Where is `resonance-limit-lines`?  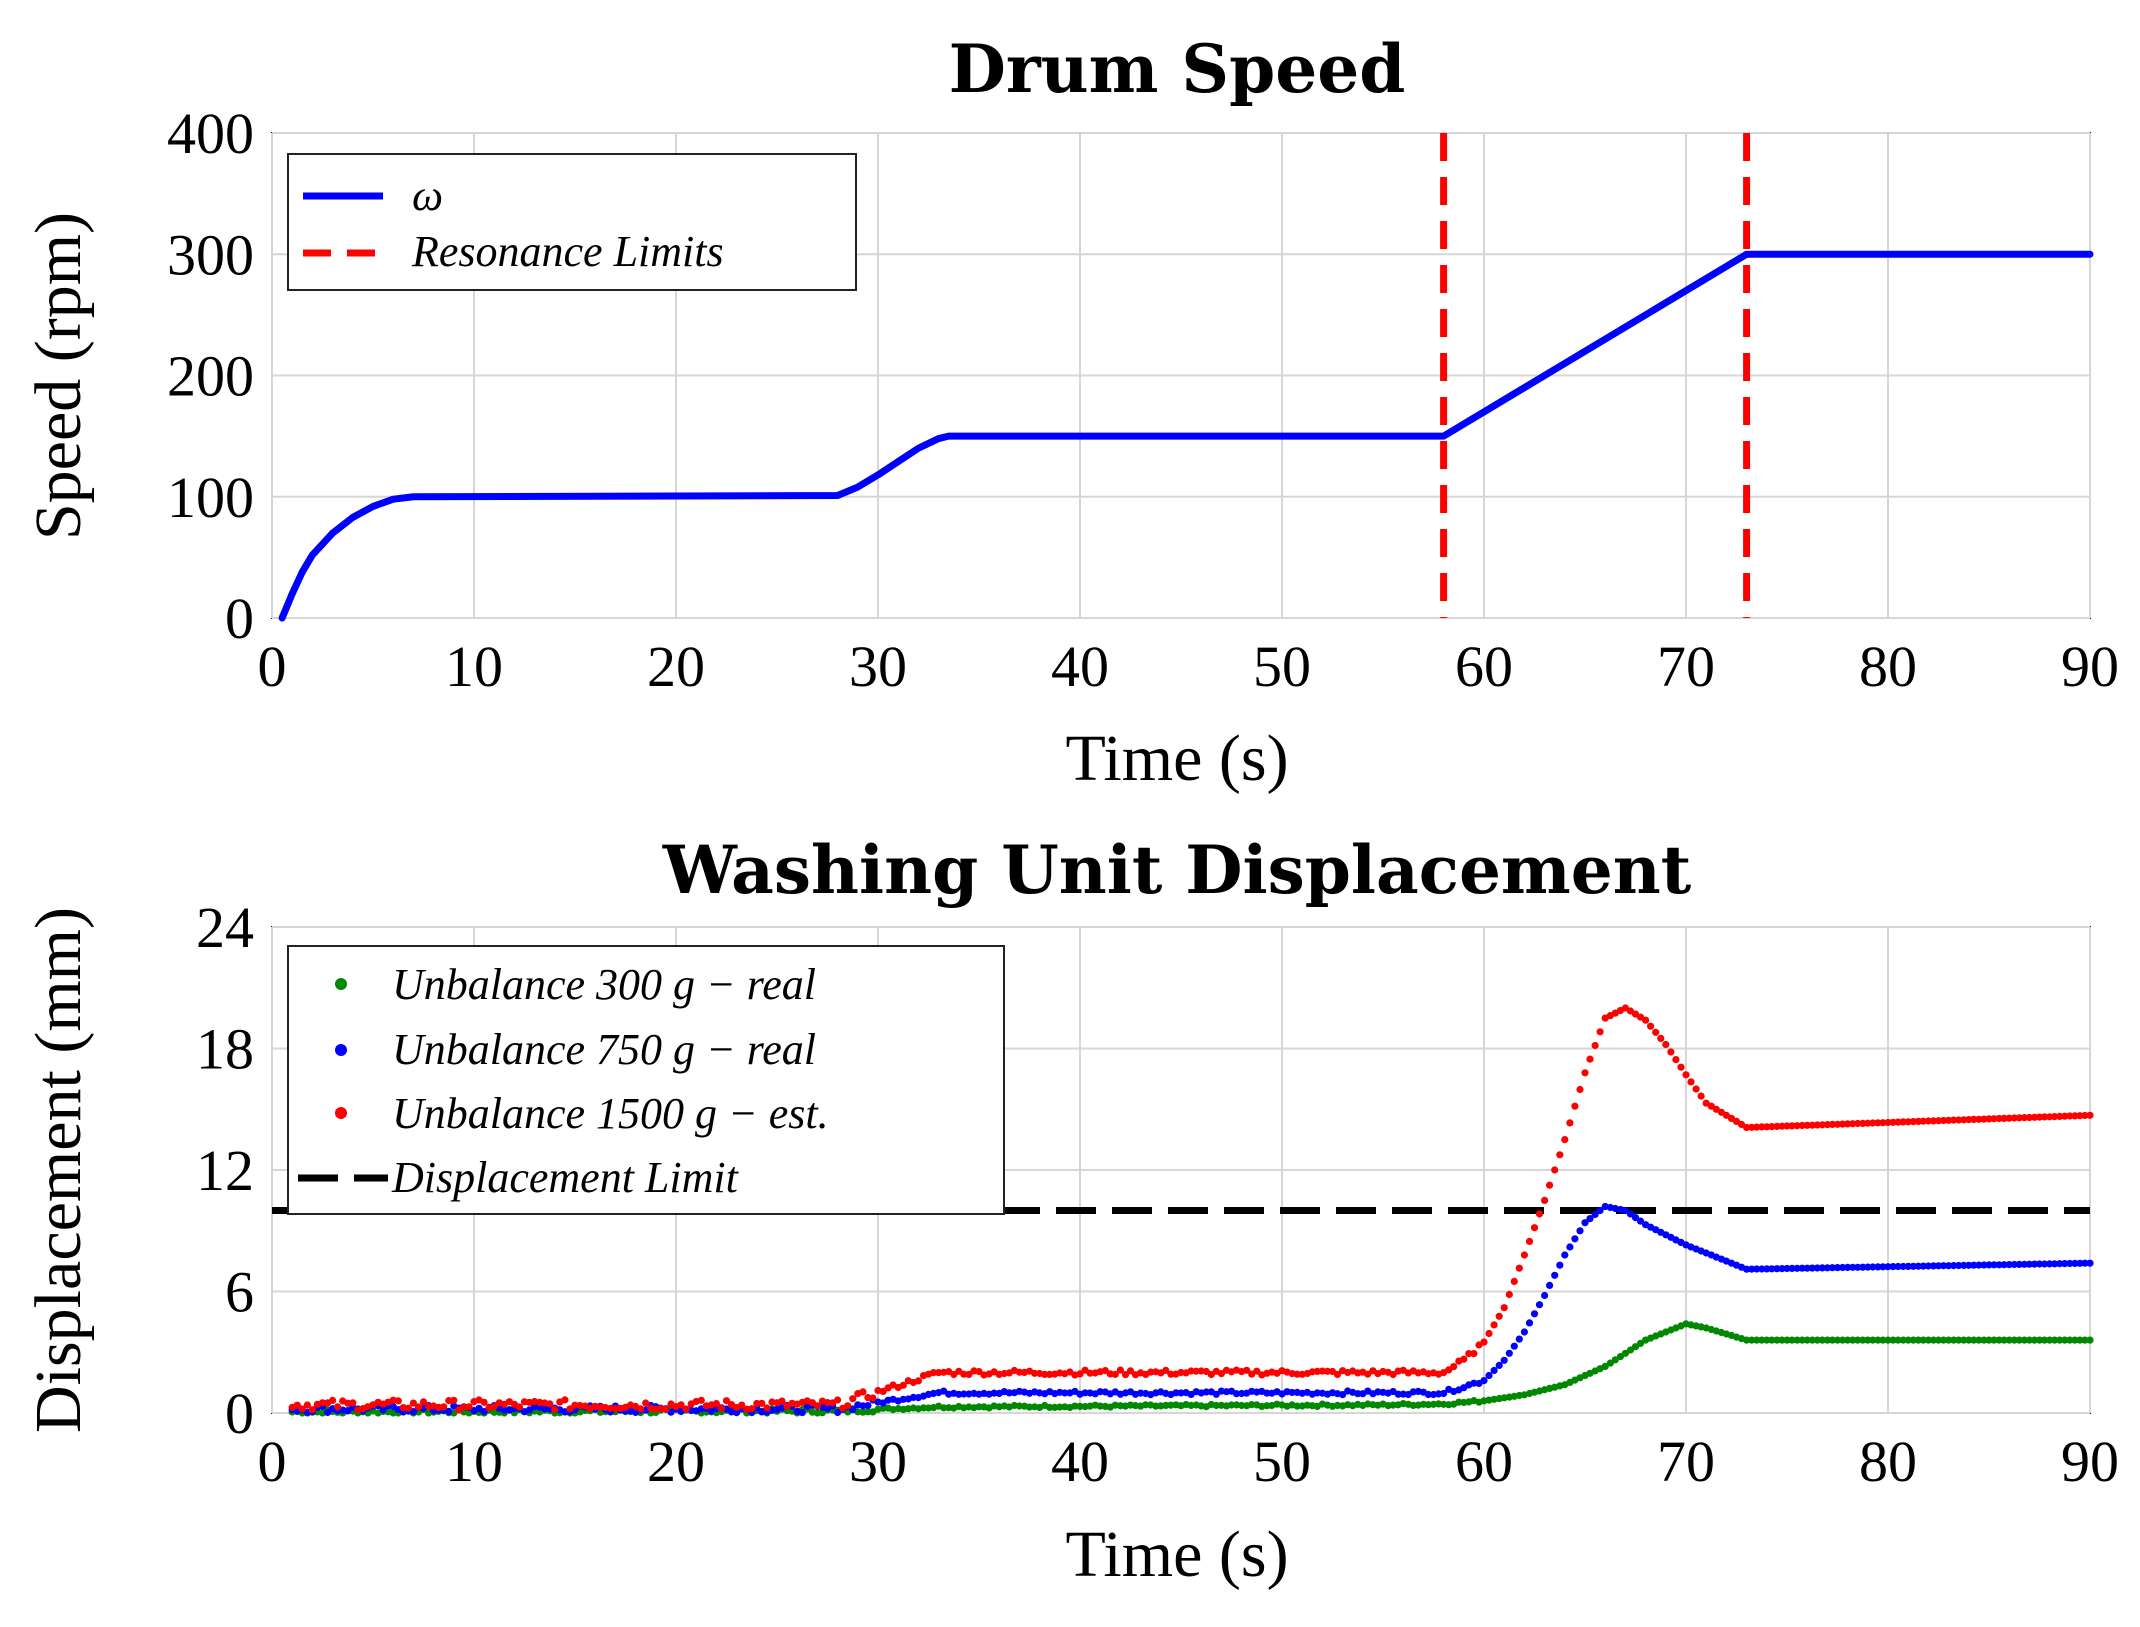 resonance-limit-lines is located at coordinates (1595, 375).